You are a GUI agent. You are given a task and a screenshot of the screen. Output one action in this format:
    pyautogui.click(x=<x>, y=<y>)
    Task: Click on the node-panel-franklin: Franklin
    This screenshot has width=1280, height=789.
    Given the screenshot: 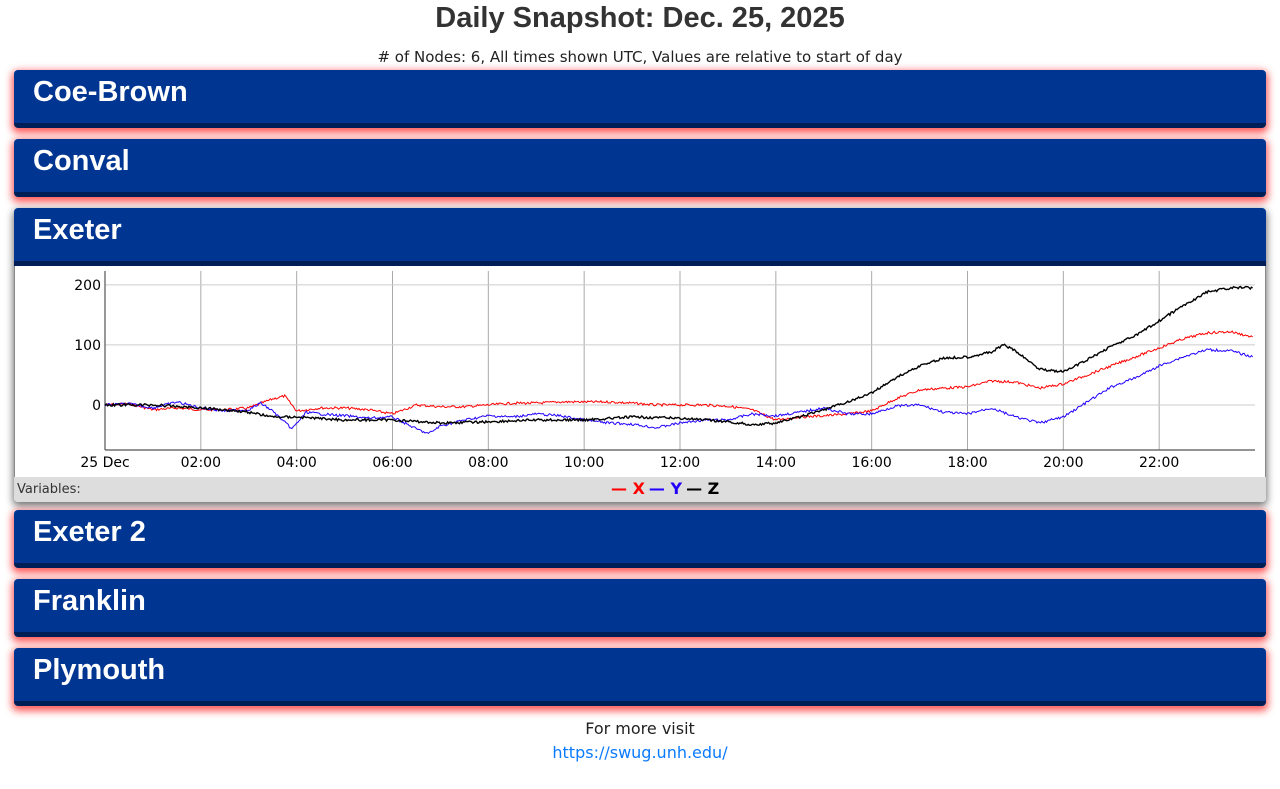 What is the action you would take?
    pyautogui.click(x=640, y=608)
    